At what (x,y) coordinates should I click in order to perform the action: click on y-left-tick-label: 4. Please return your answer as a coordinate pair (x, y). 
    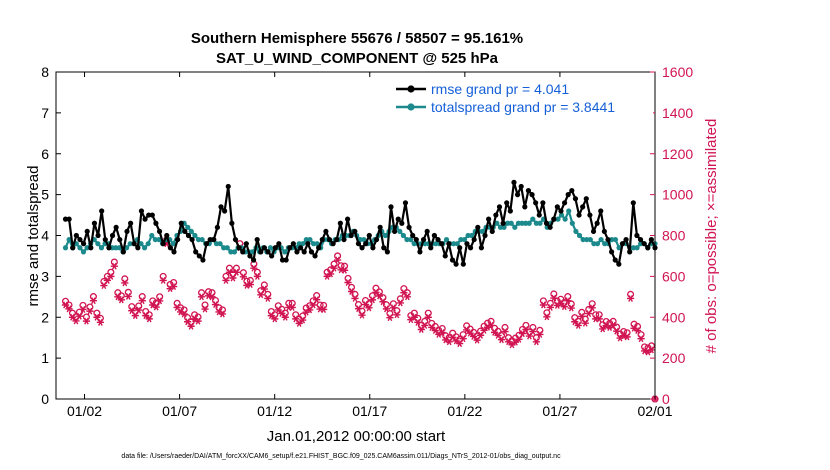
    Looking at the image, I should click on (45, 236).